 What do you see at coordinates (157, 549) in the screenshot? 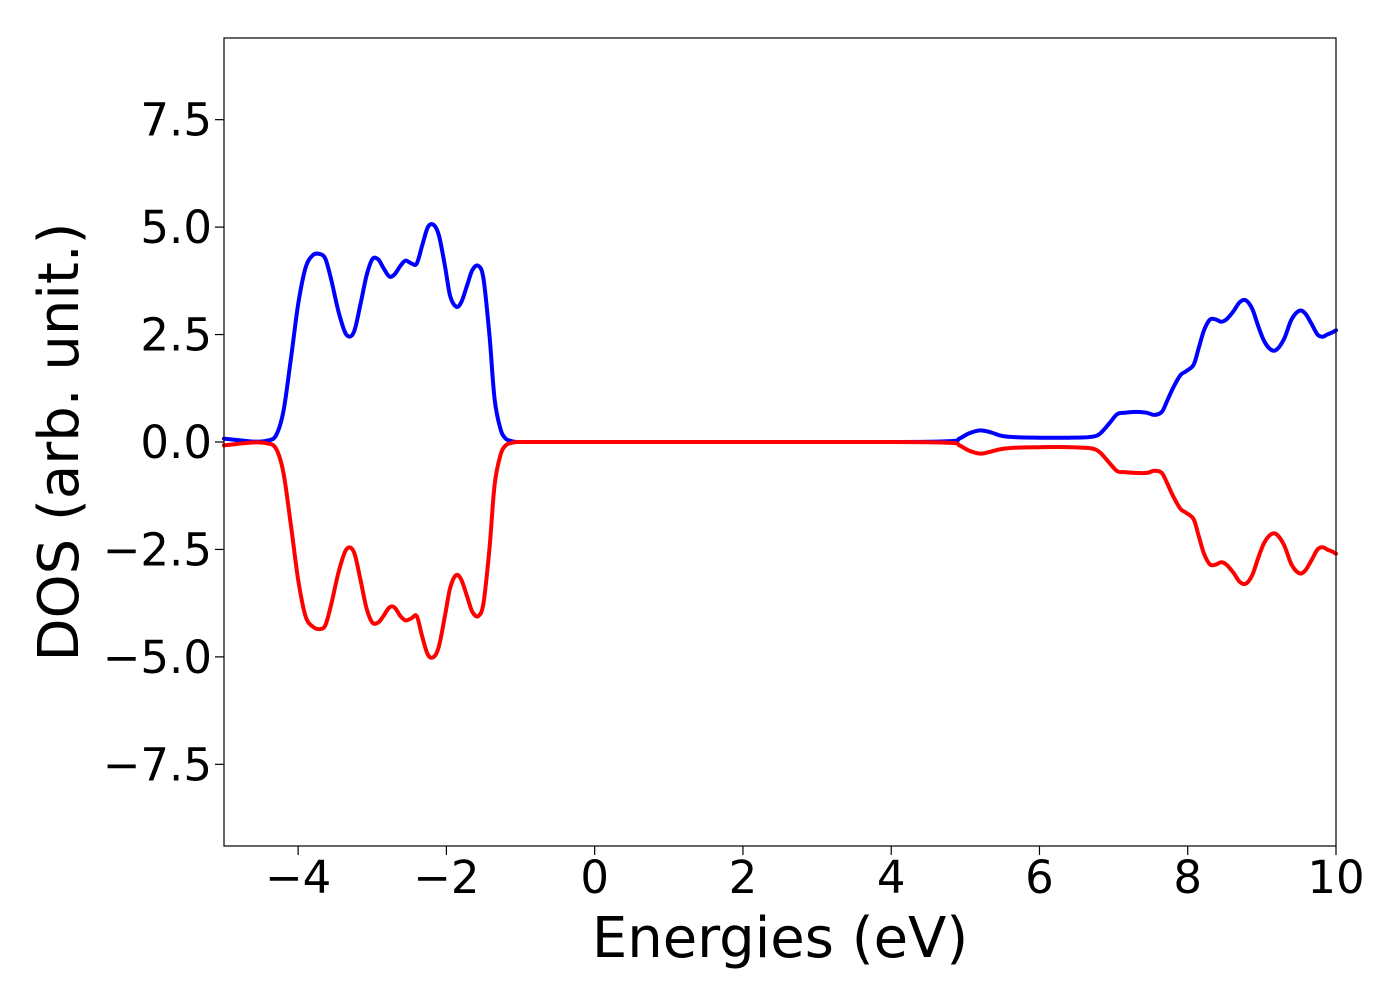
I see `y-tick-label: −2.5` at bounding box center [157, 549].